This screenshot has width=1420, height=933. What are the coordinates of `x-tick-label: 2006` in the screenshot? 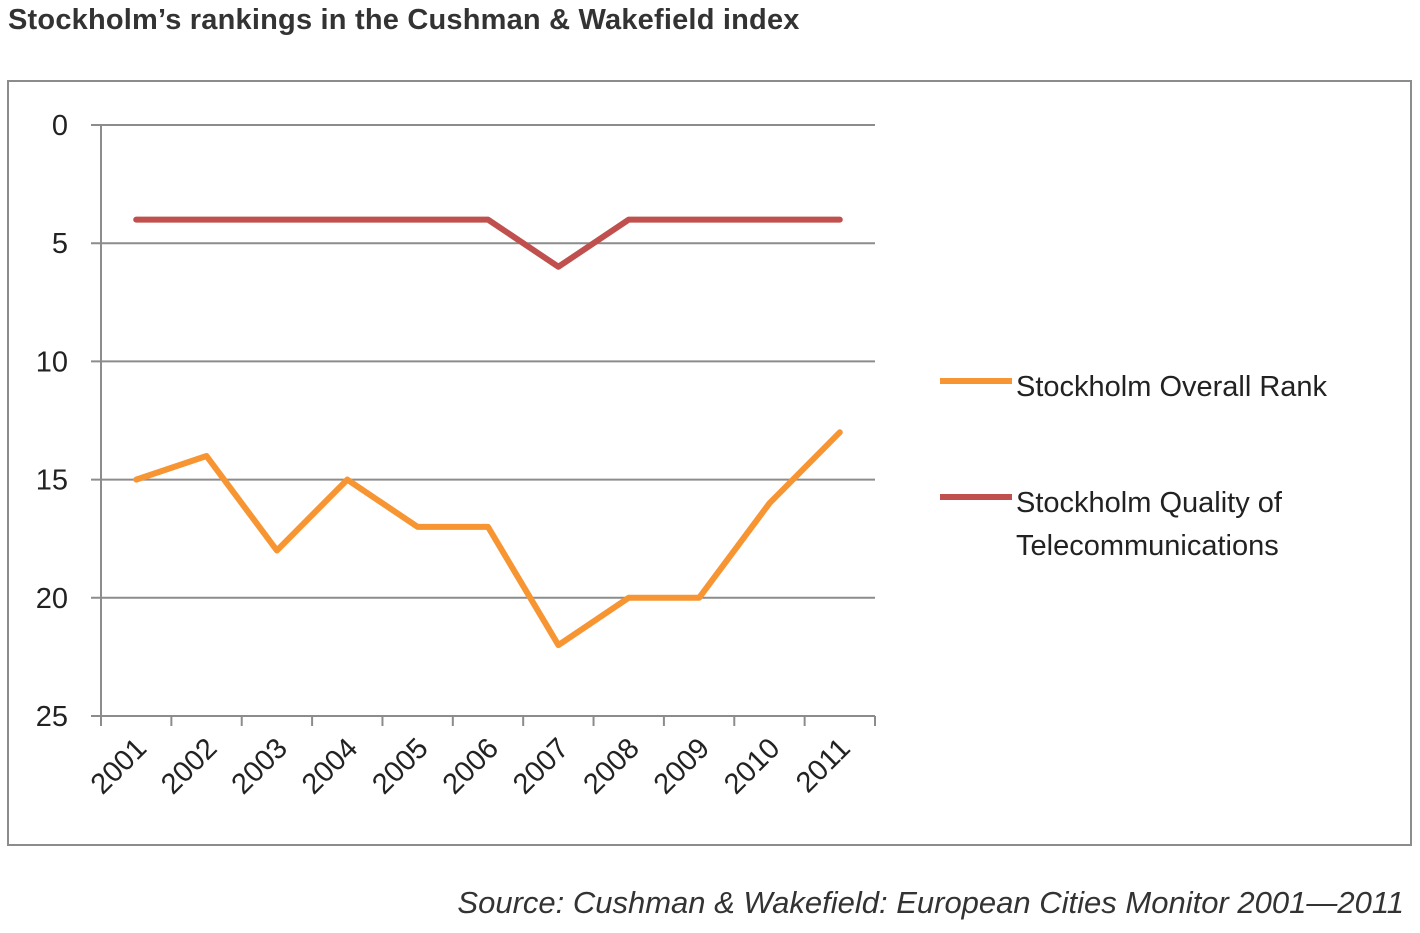 It's located at (471, 766).